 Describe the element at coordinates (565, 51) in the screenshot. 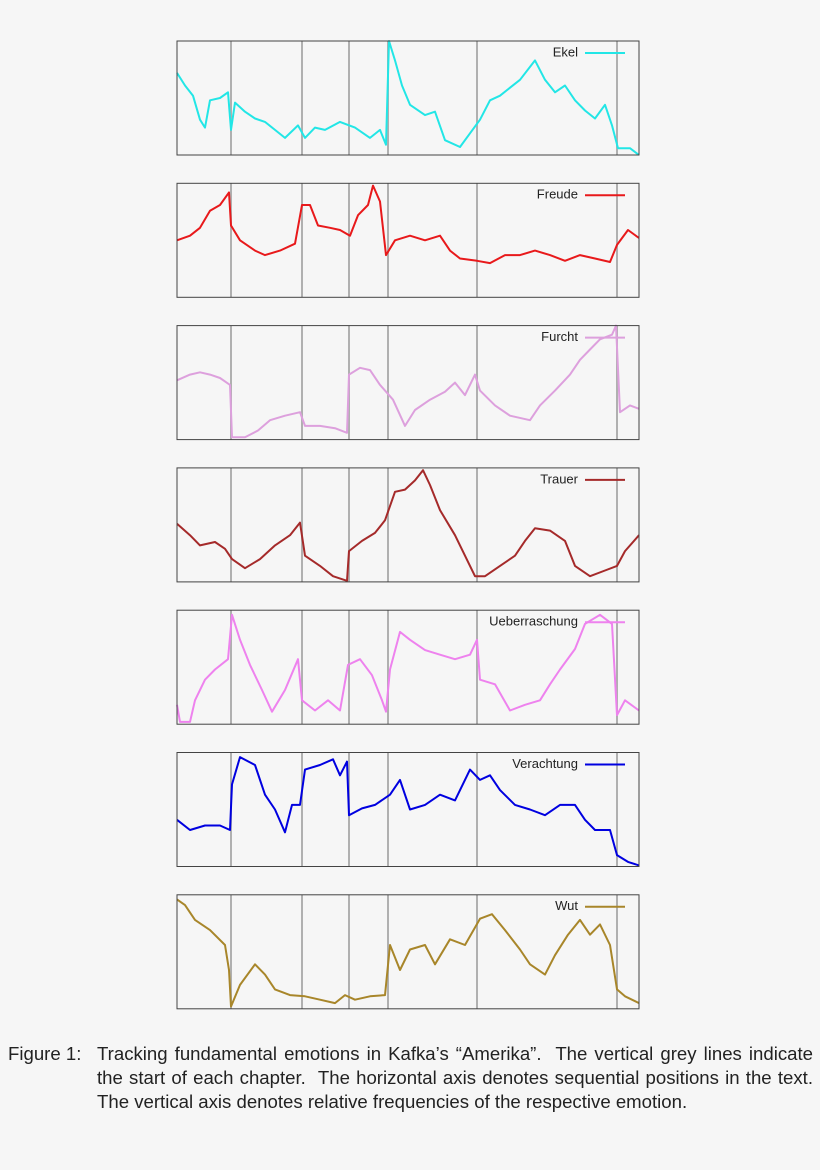

I see `legend-label: Ekel` at that location.